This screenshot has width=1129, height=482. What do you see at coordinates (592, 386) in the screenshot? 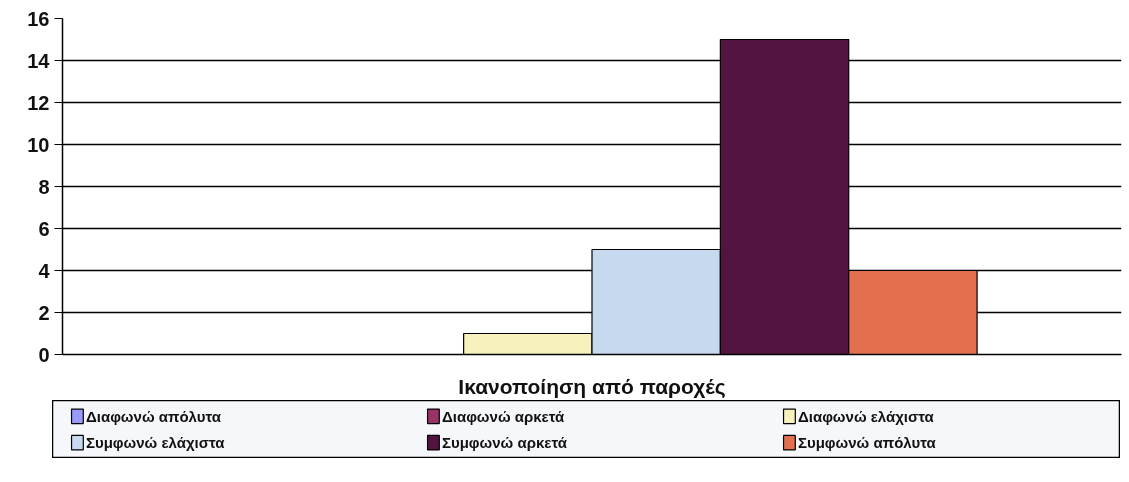
I see `x-axis-title: Ικανοποίηση από παροχές` at bounding box center [592, 386].